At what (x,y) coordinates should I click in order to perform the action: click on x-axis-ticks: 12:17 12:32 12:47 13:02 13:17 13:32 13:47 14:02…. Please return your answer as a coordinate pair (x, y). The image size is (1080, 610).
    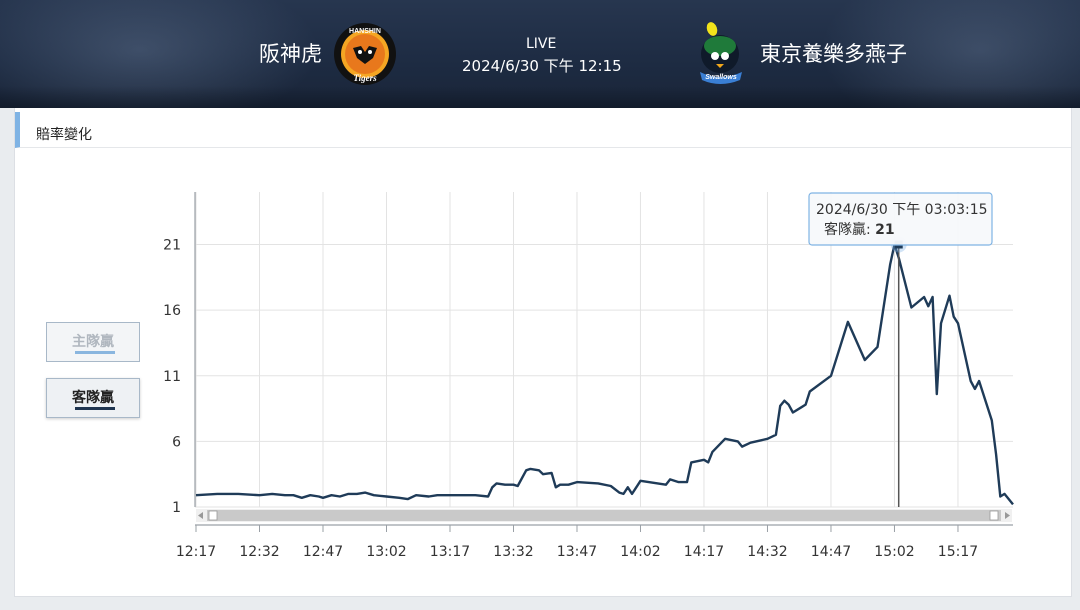
    Looking at the image, I should click on (577, 542).